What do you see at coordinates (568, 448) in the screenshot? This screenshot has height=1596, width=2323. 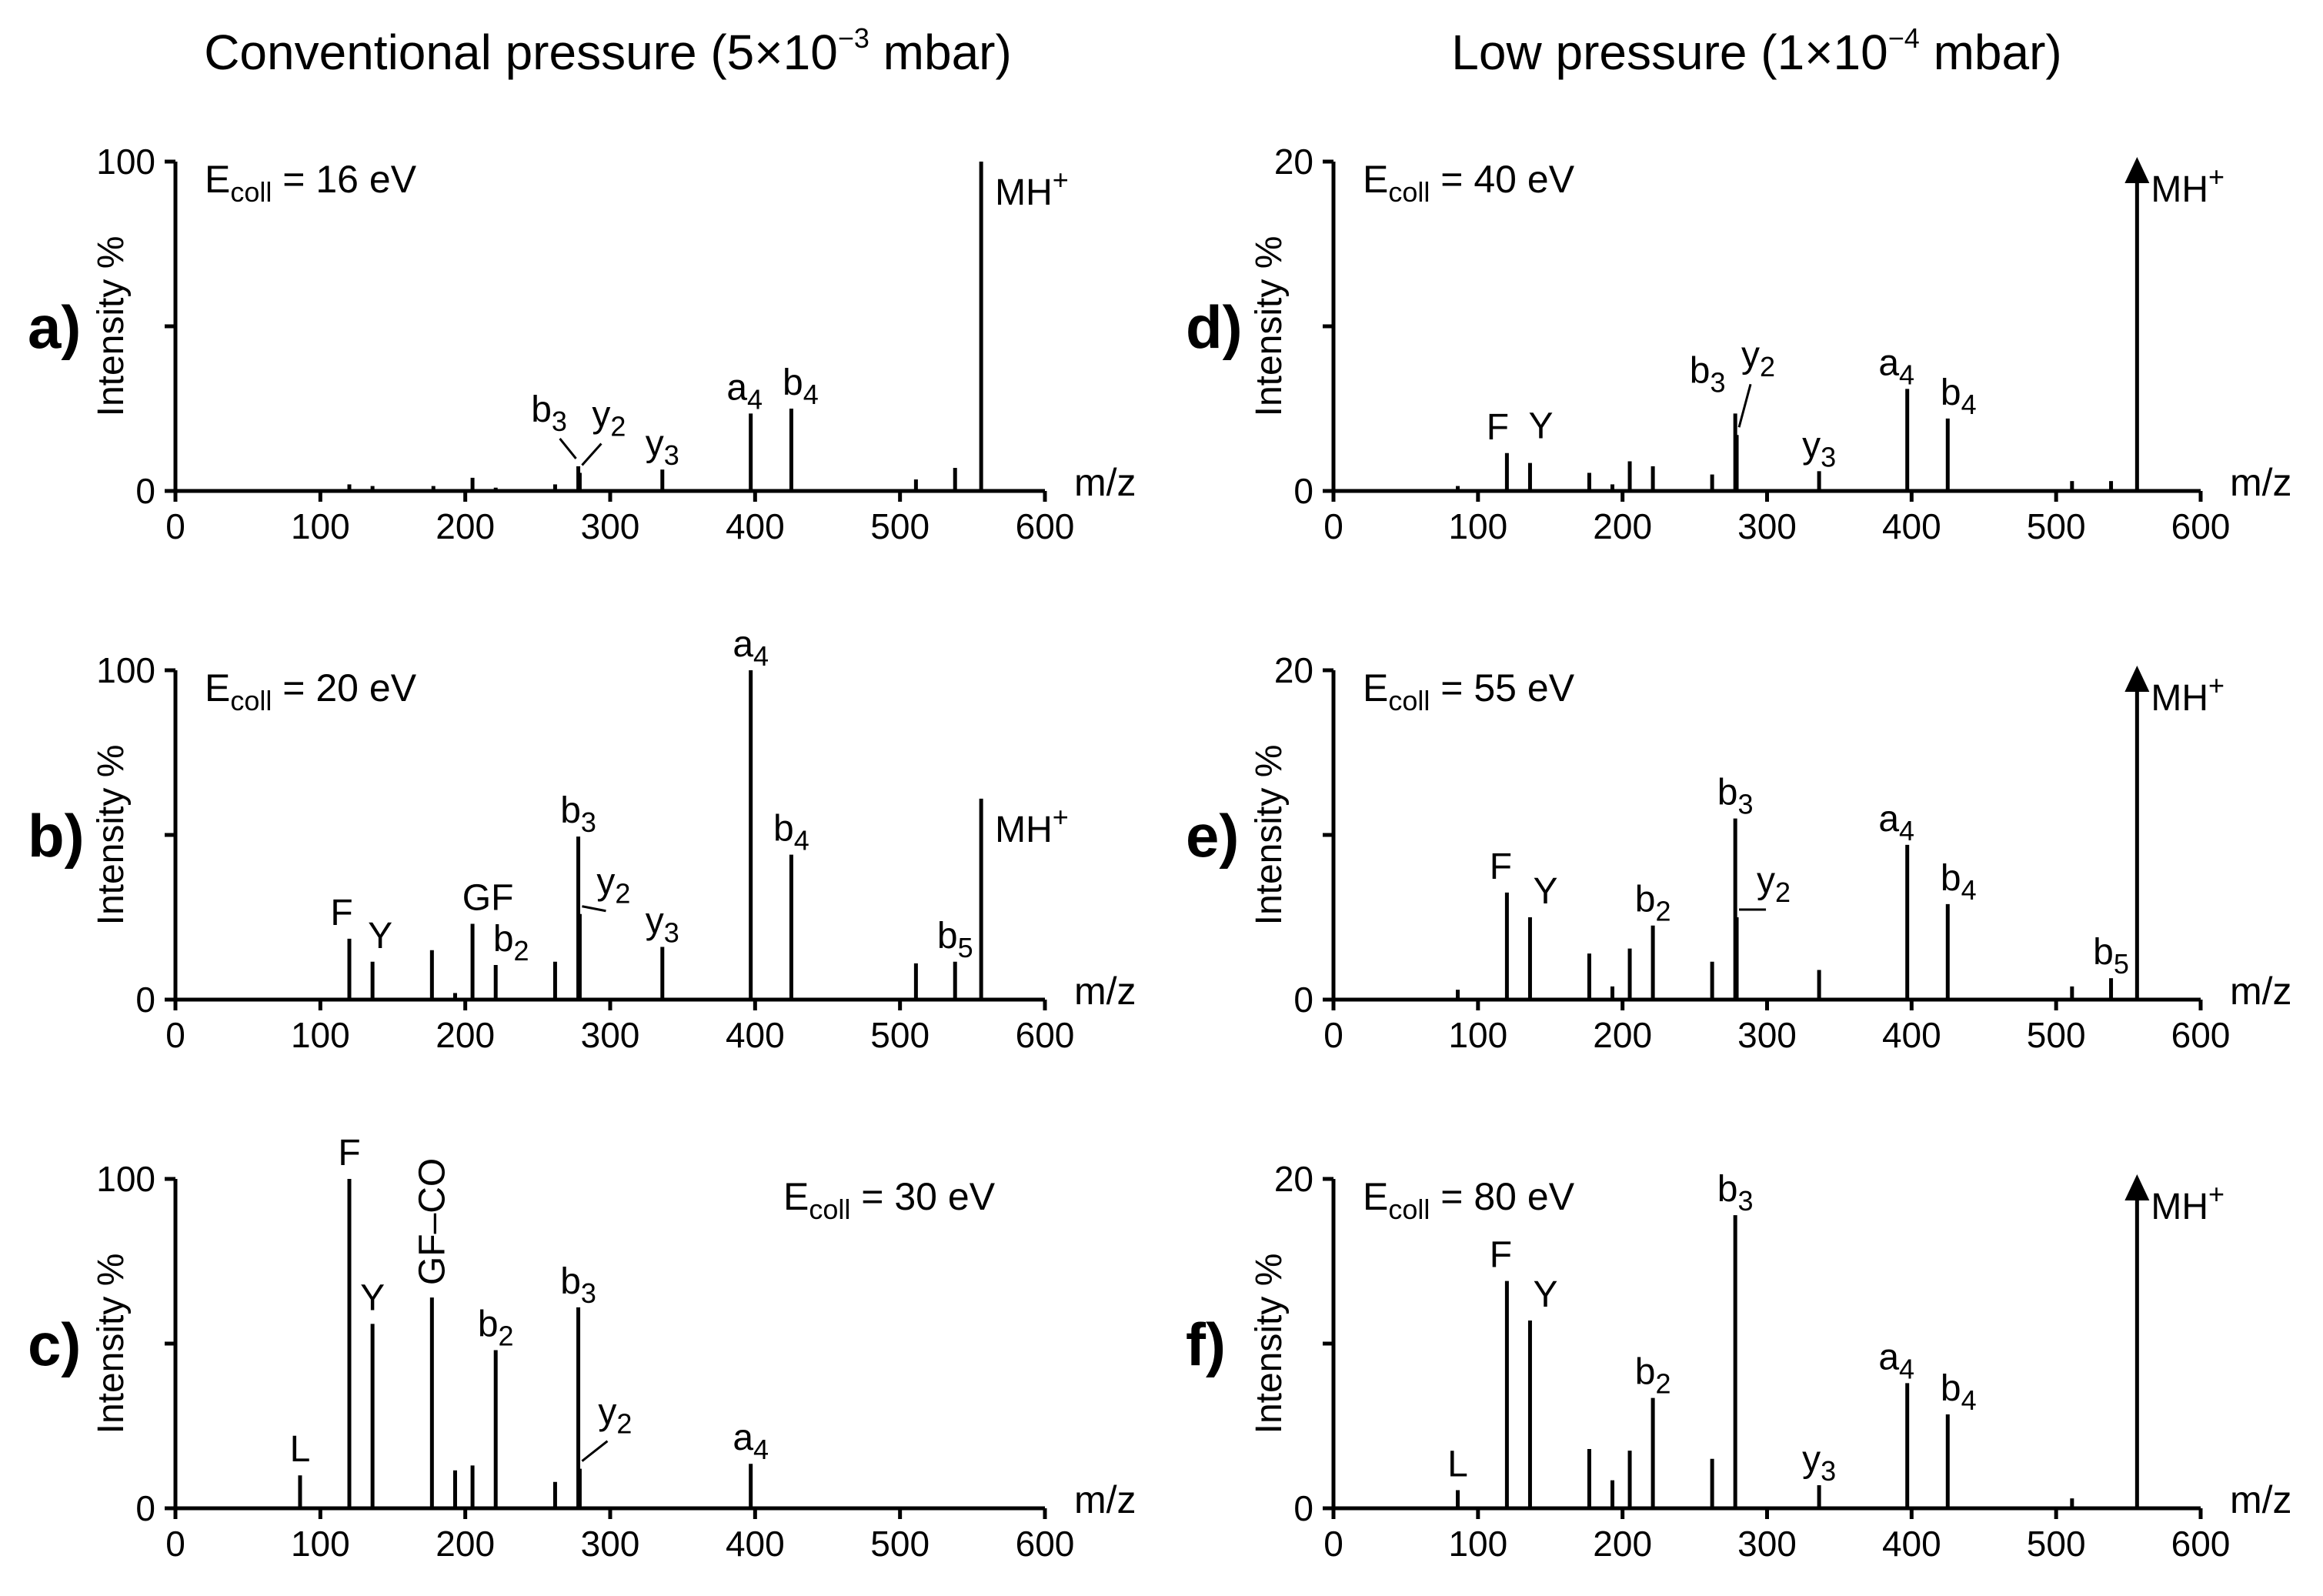 I see `label-pointer` at bounding box center [568, 448].